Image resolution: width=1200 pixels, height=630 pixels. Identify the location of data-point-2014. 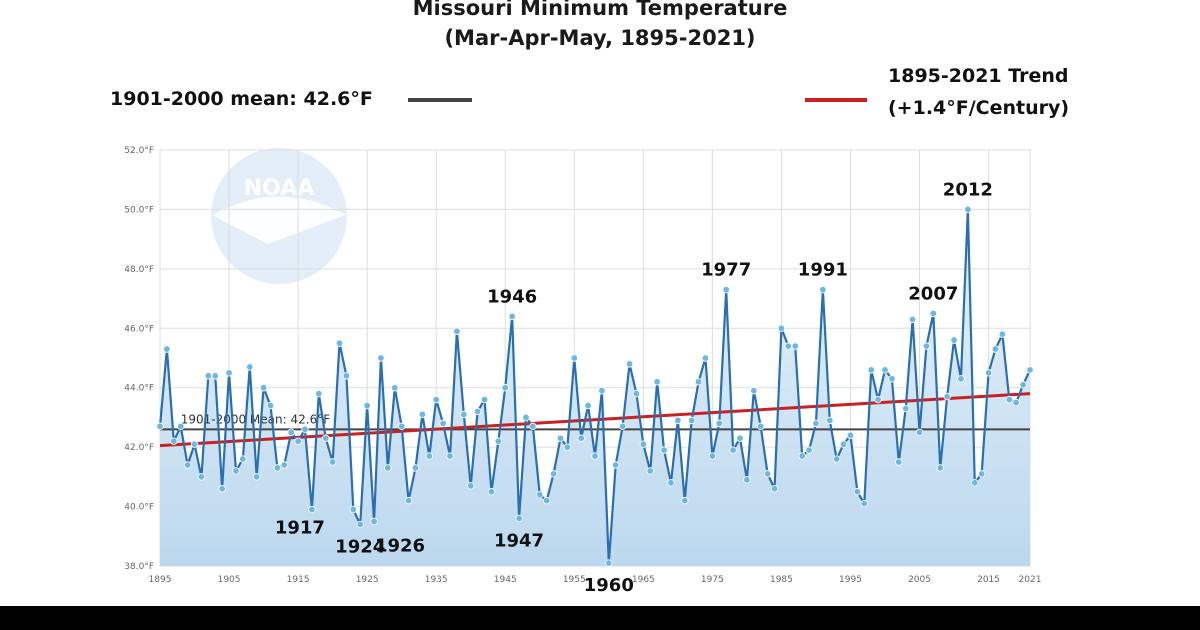
(981, 474).